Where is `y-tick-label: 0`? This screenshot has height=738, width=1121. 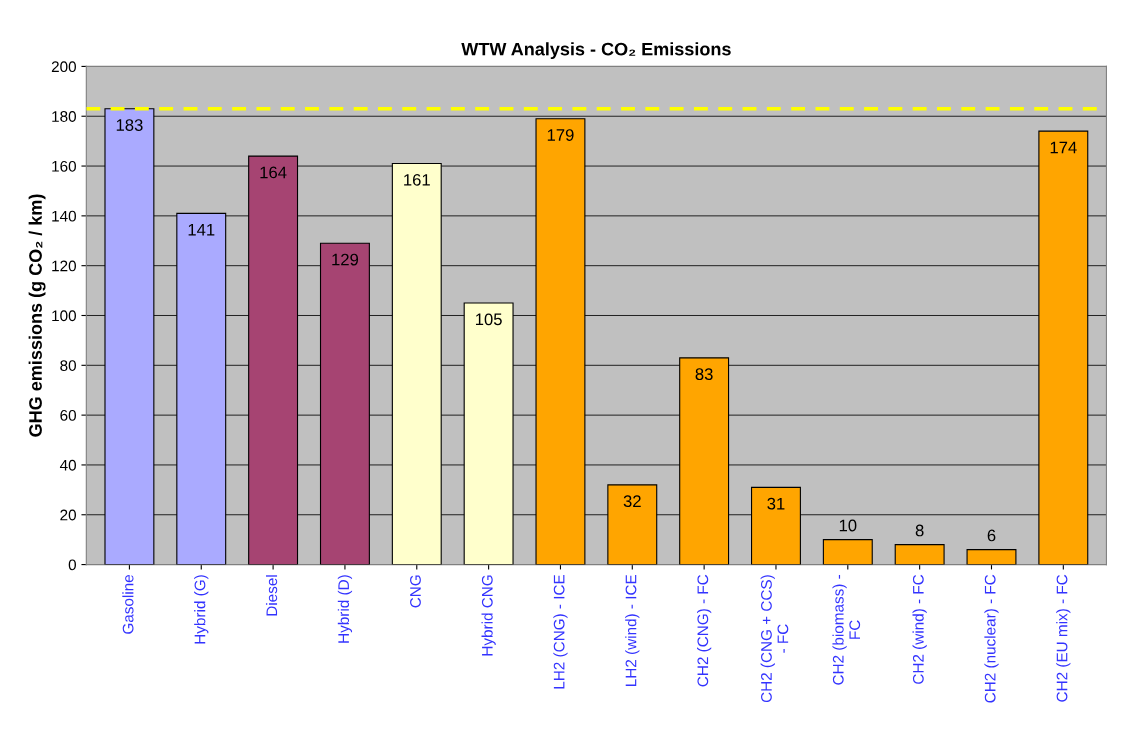
y-tick-label: 0 is located at coordinates (72, 565).